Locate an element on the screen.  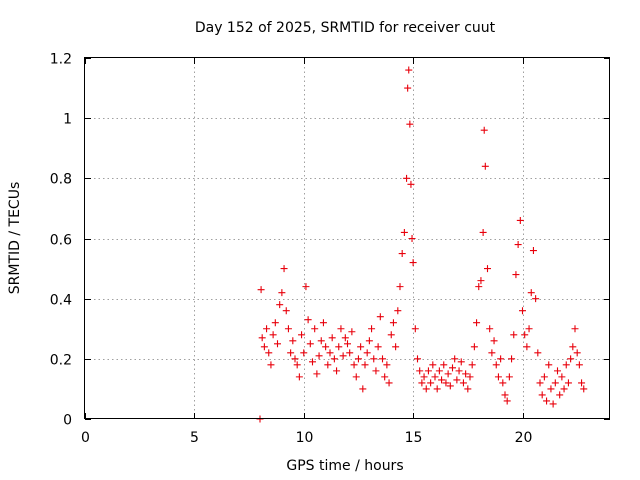
x-tick-label: 0 is located at coordinates (85, 438).